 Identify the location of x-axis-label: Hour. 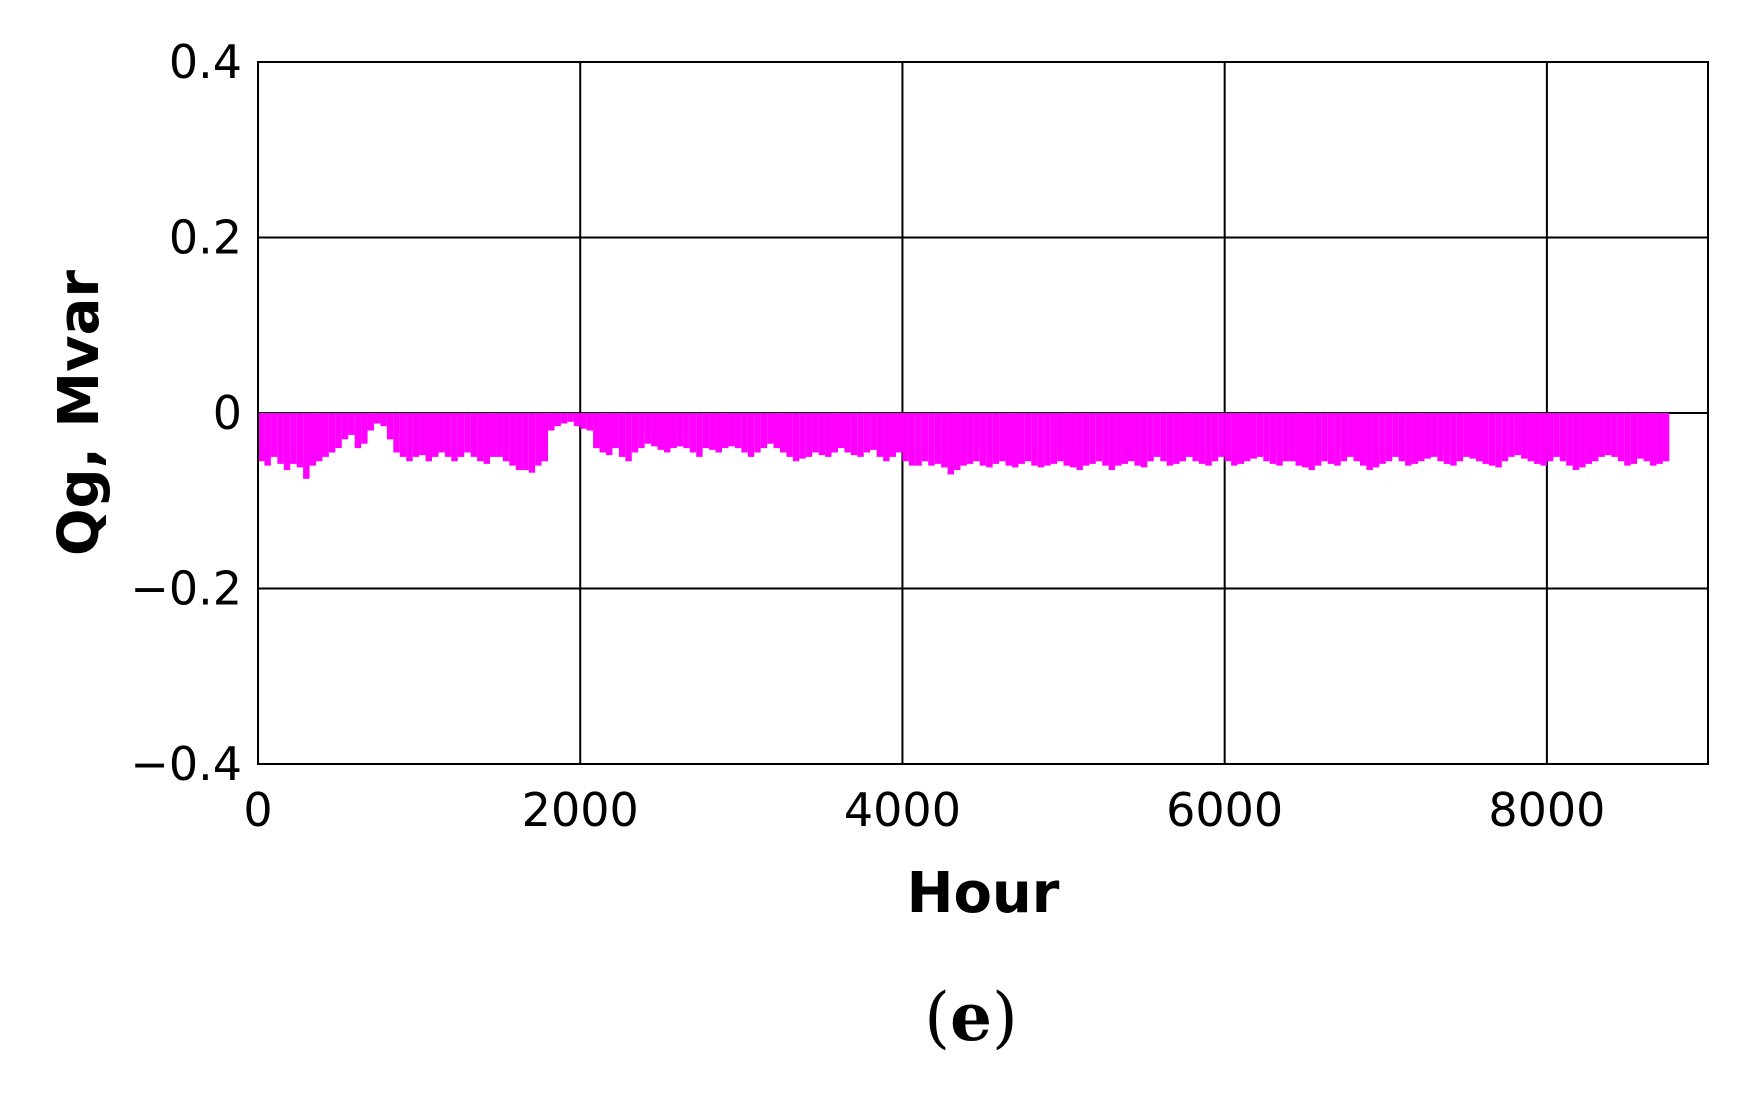
(983, 893).